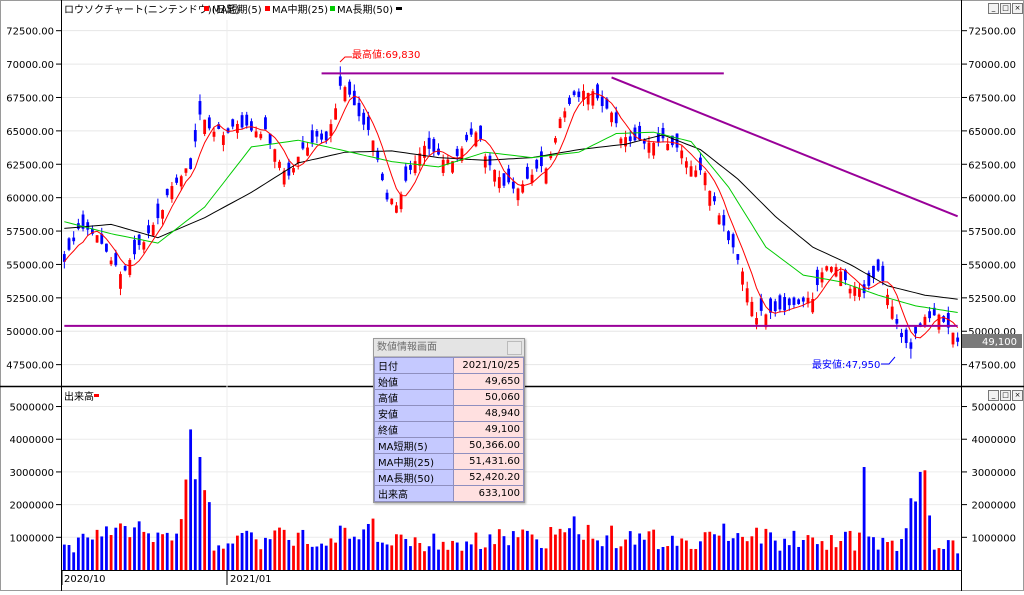 This screenshot has width=1024, height=595. What do you see at coordinates (152, 10) in the screenshot?
I see `chart-title: ロウソクチャート(ニンテンドウ)(日足)` at bounding box center [152, 10].